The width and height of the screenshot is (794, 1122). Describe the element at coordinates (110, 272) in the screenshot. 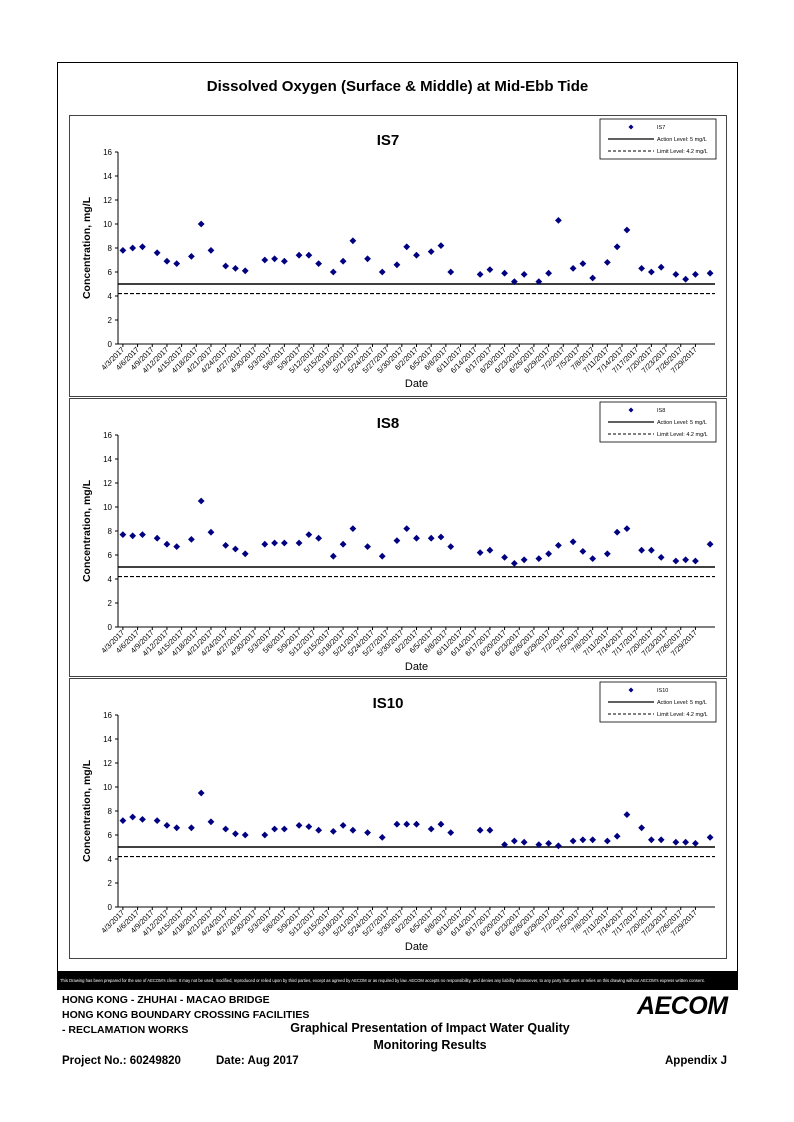

I see `y-tick-label: 6` at that location.